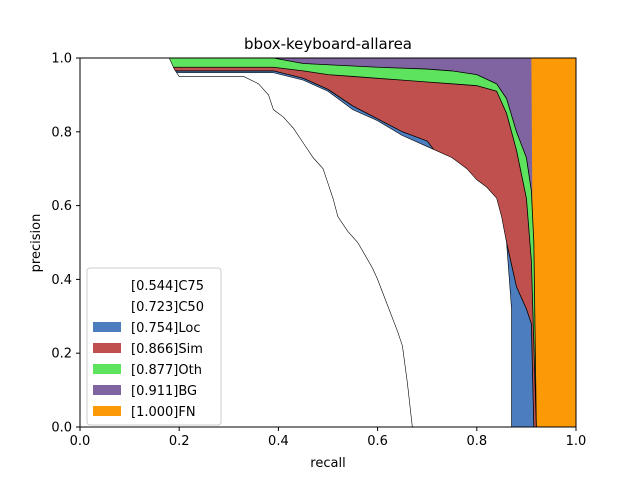 The height and width of the screenshot is (480, 640). Describe the element at coordinates (61, 206) in the screenshot. I see `y-tick-label: 0.6` at that location.